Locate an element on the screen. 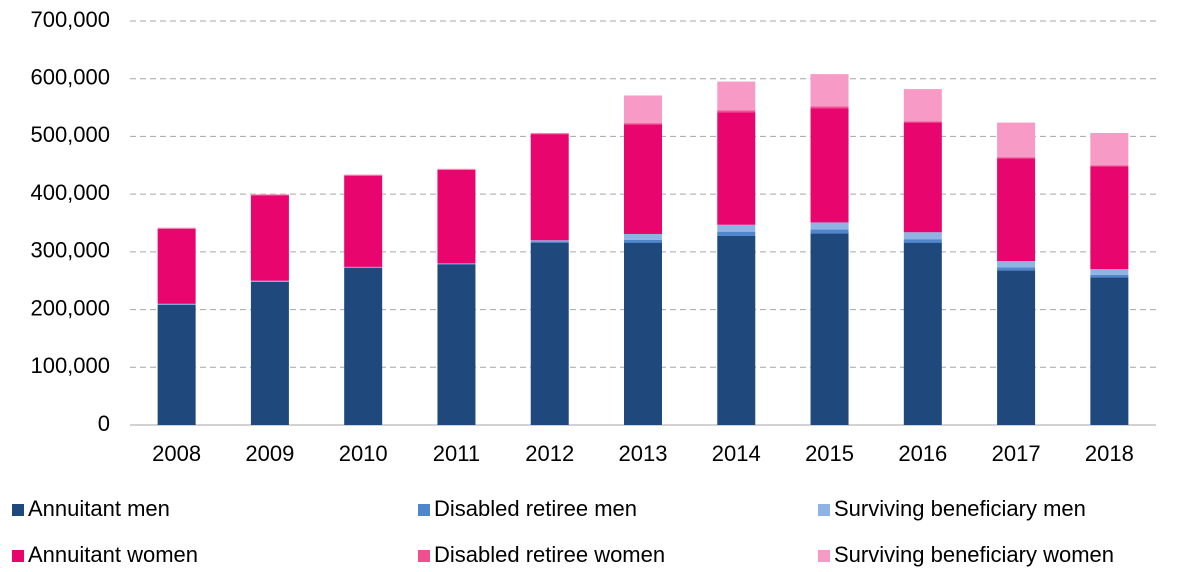  y-tick-label: 400,000 is located at coordinates (70, 192).